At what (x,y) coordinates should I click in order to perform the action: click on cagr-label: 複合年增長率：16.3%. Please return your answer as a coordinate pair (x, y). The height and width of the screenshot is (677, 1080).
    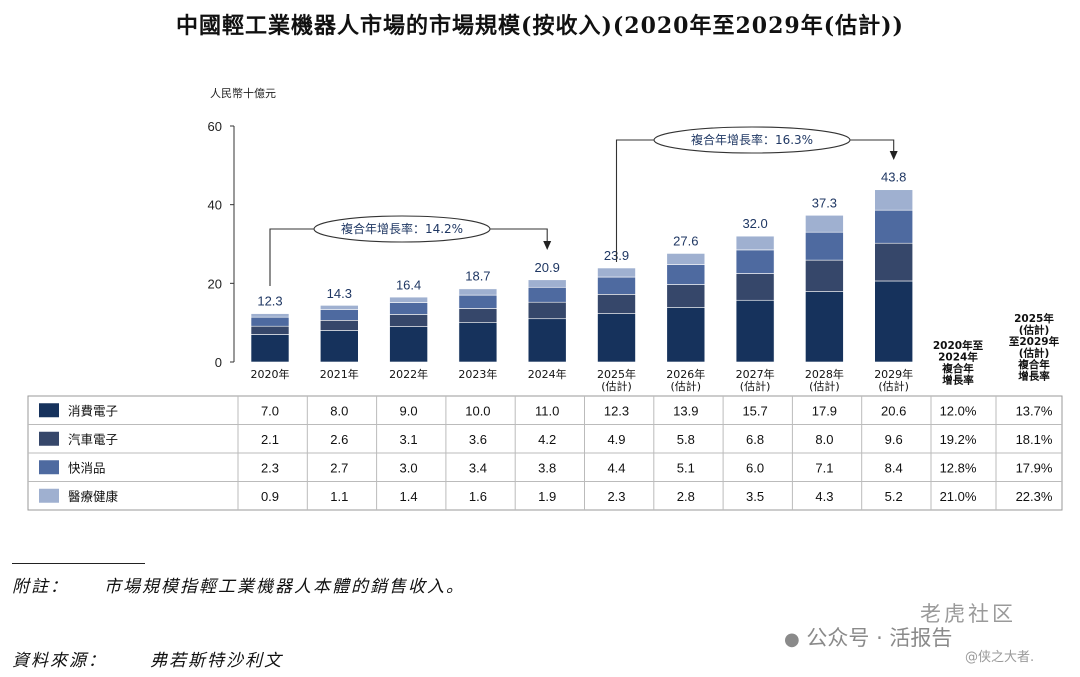
    Looking at the image, I should click on (752, 139).